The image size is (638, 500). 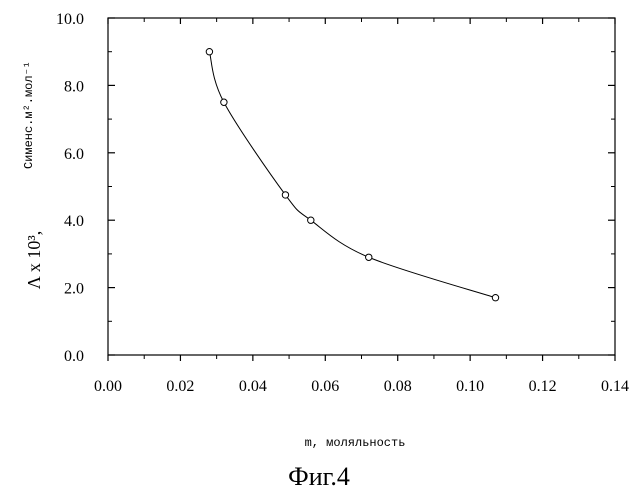 What do you see at coordinates (34, 260) in the screenshot?
I see `y-axis-title-main: Λ x 10³,` at bounding box center [34, 260].